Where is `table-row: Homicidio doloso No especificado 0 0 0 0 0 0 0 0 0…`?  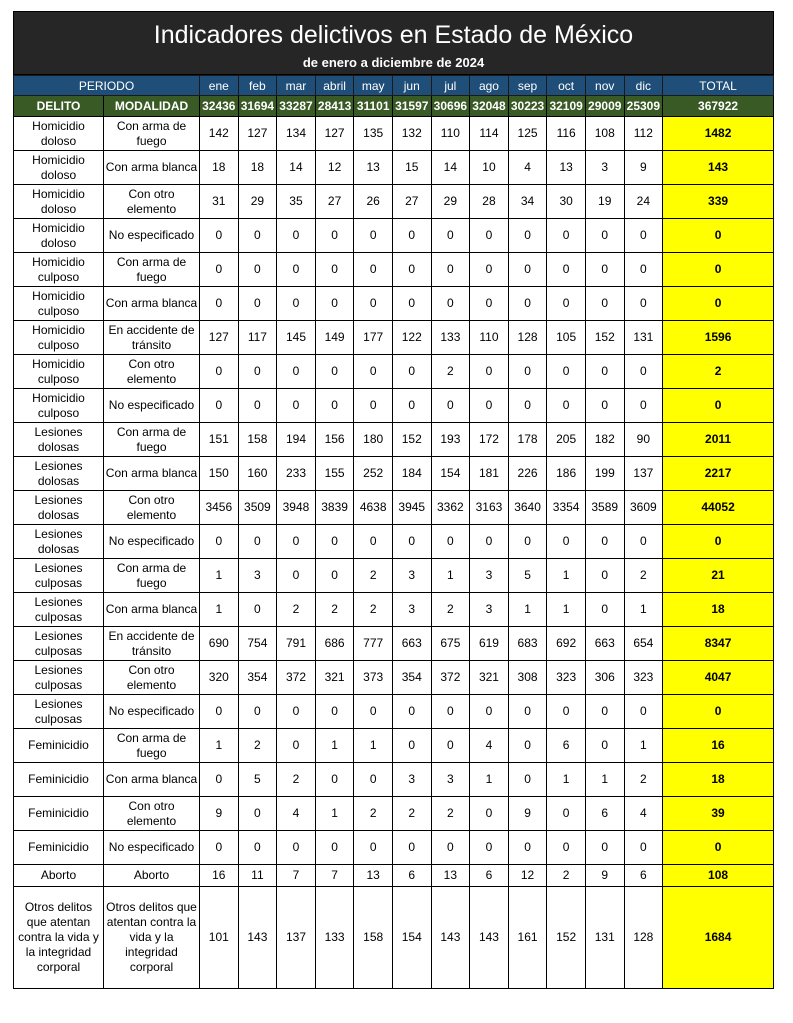 table-row: Homicidio doloso No especificado 0 0 0 0 0 0 0 0 0… is located at coordinates (393, 235).